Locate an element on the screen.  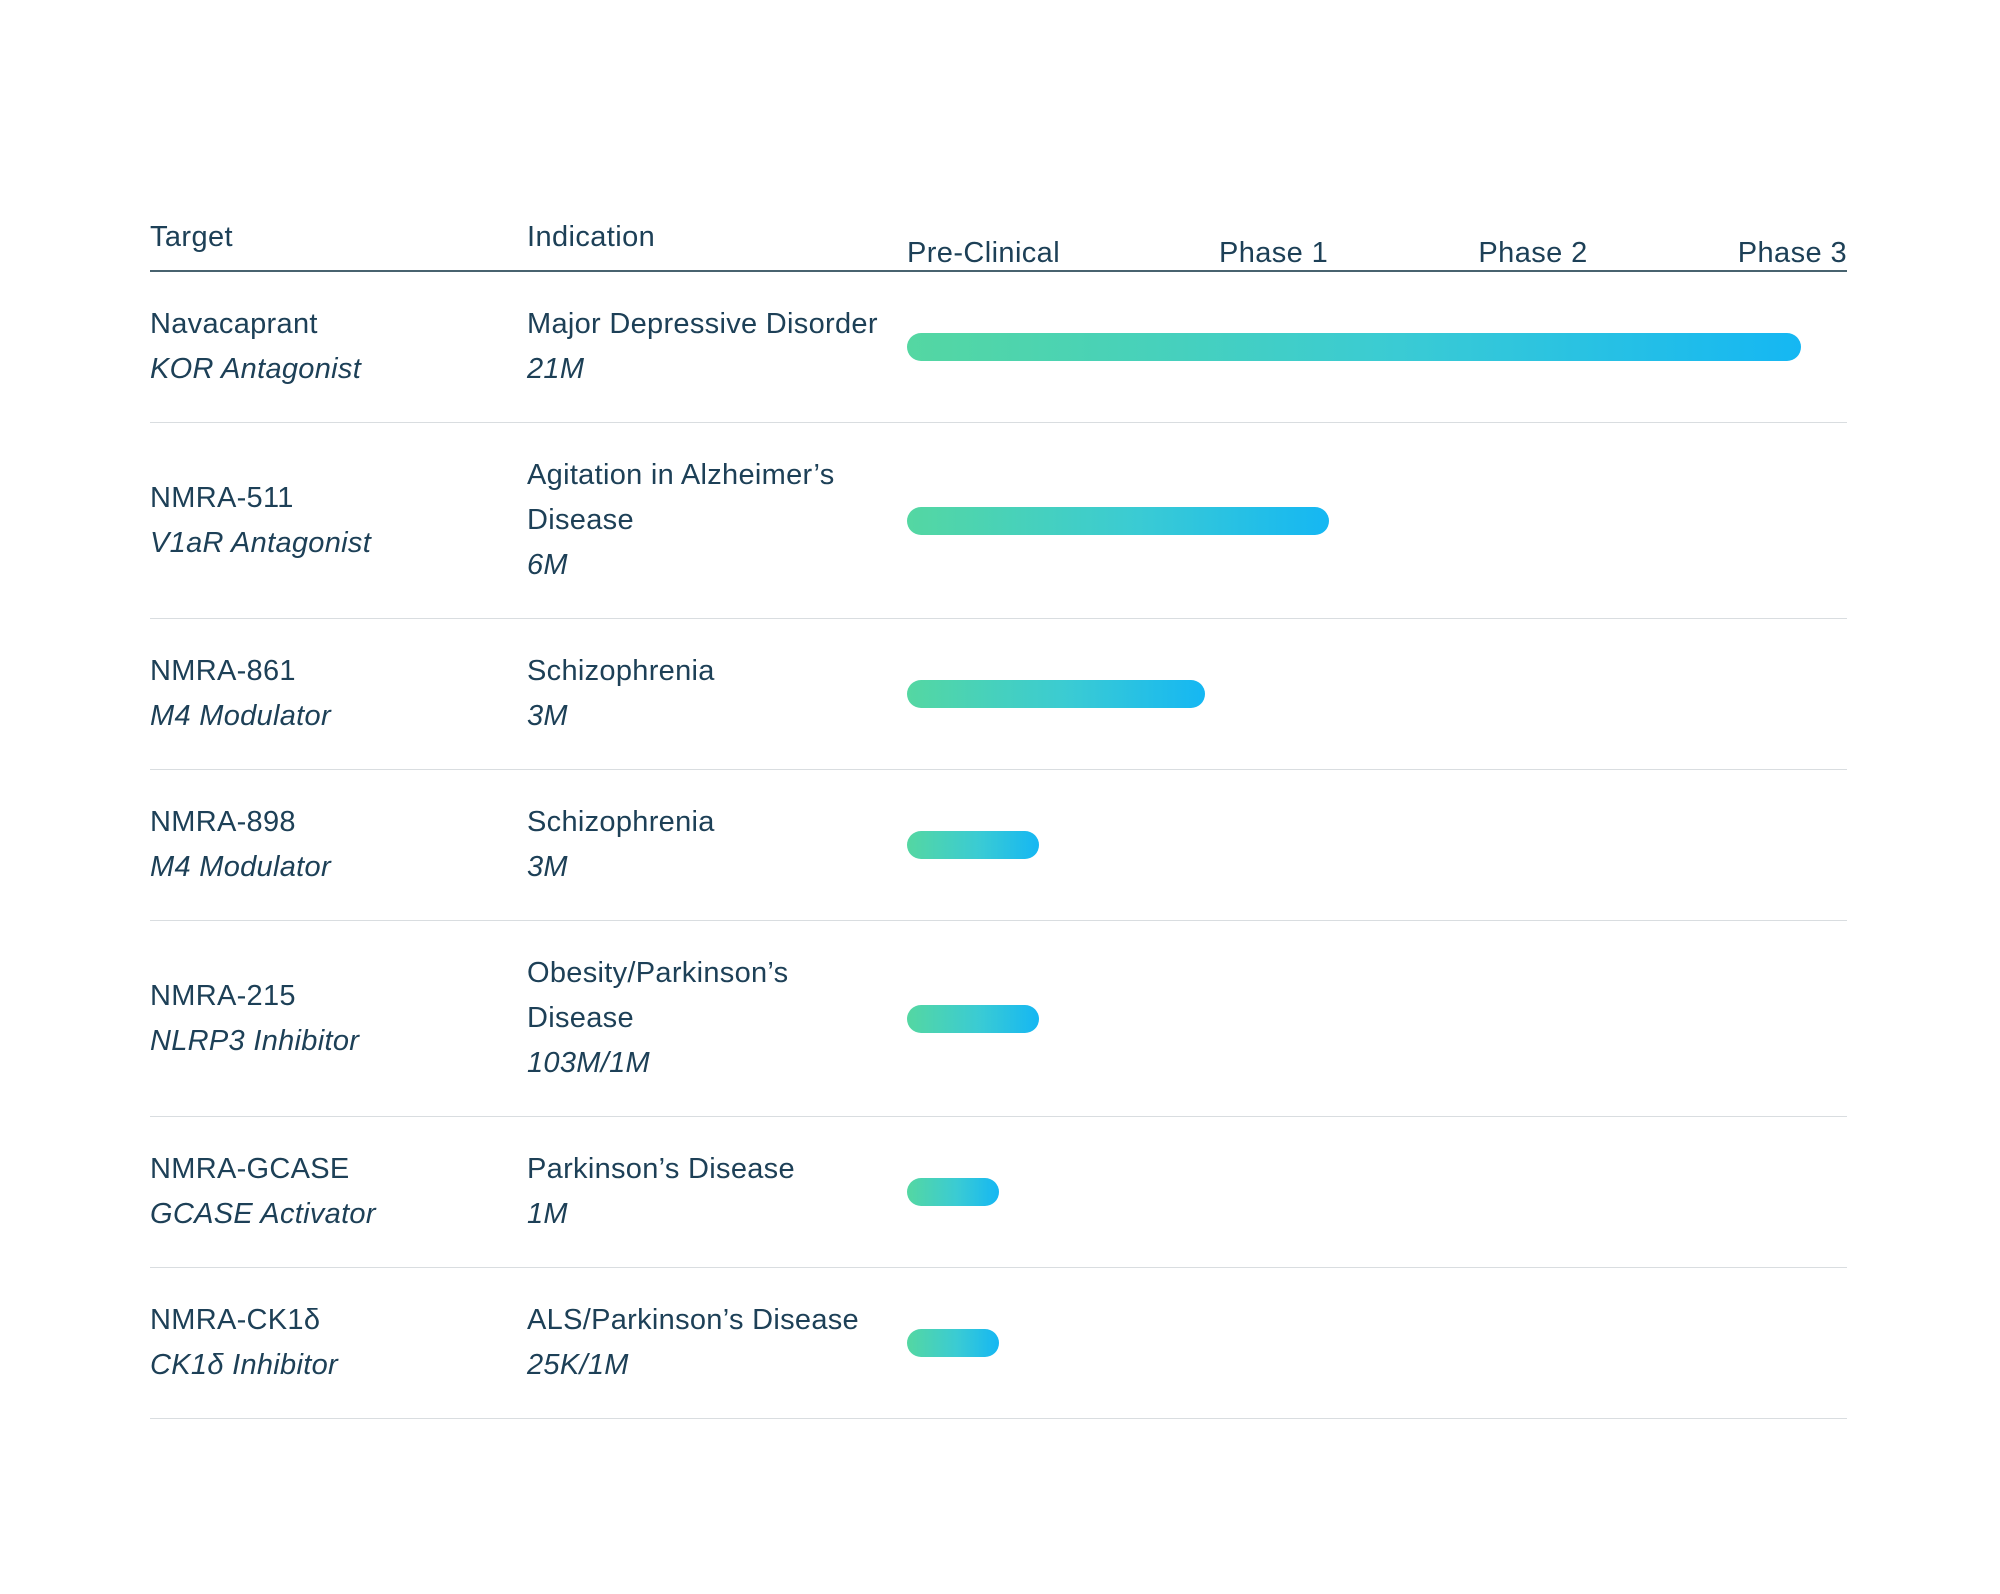
indication-population: 6M is located at coordinates (547, 565).